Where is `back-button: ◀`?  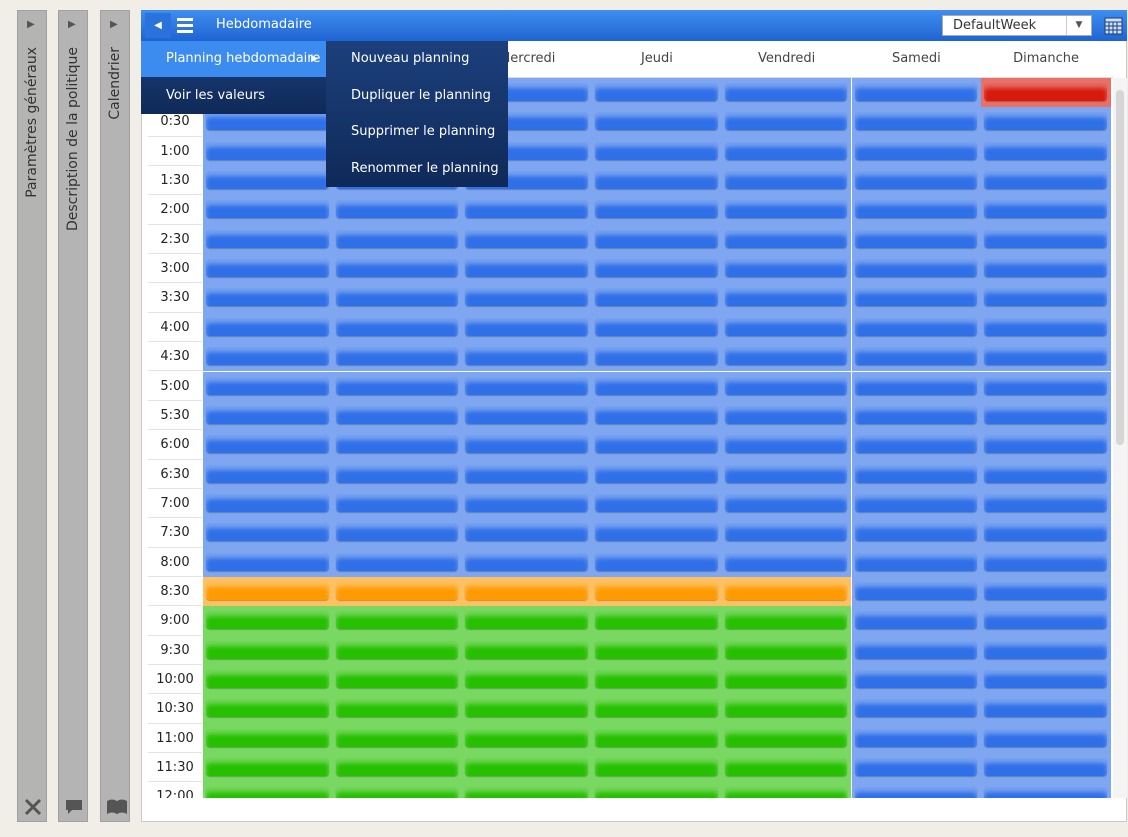 back-button: ◀ is located at coordinates (158, 25).